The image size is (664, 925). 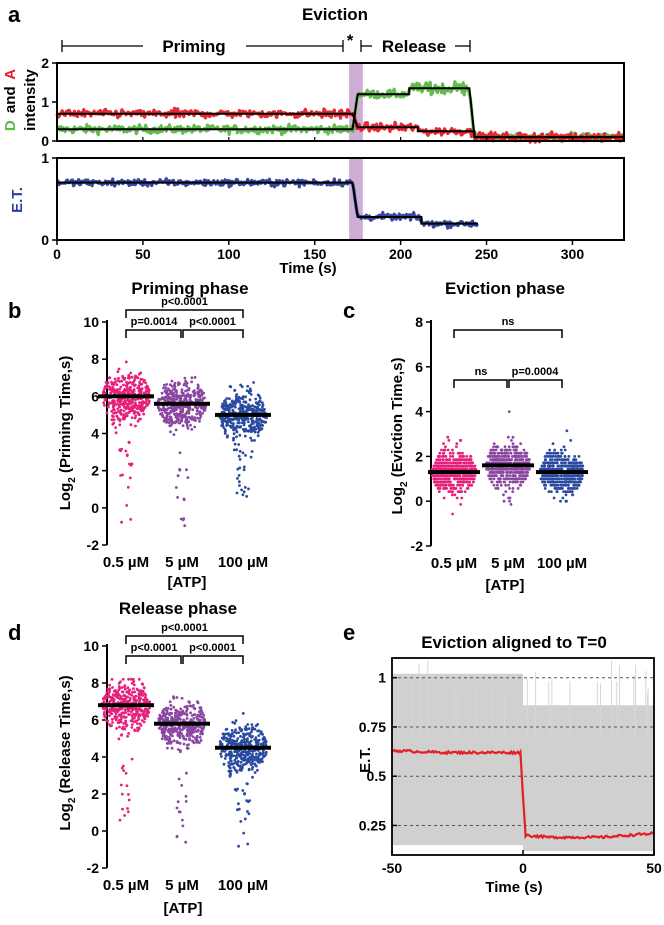 I want to click on release-bracket, so click(x=415, y=46).